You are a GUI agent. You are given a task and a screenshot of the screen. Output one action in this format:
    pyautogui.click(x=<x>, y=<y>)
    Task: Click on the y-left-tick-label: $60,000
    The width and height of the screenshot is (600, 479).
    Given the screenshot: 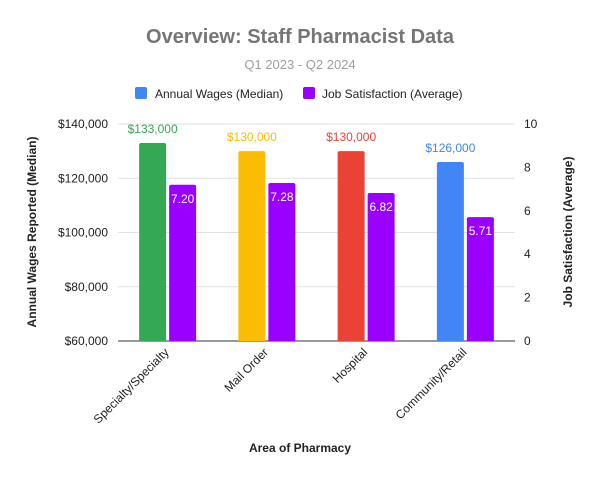 What is the action you would take?
    pyautogui.click(x=87, y=341)
    